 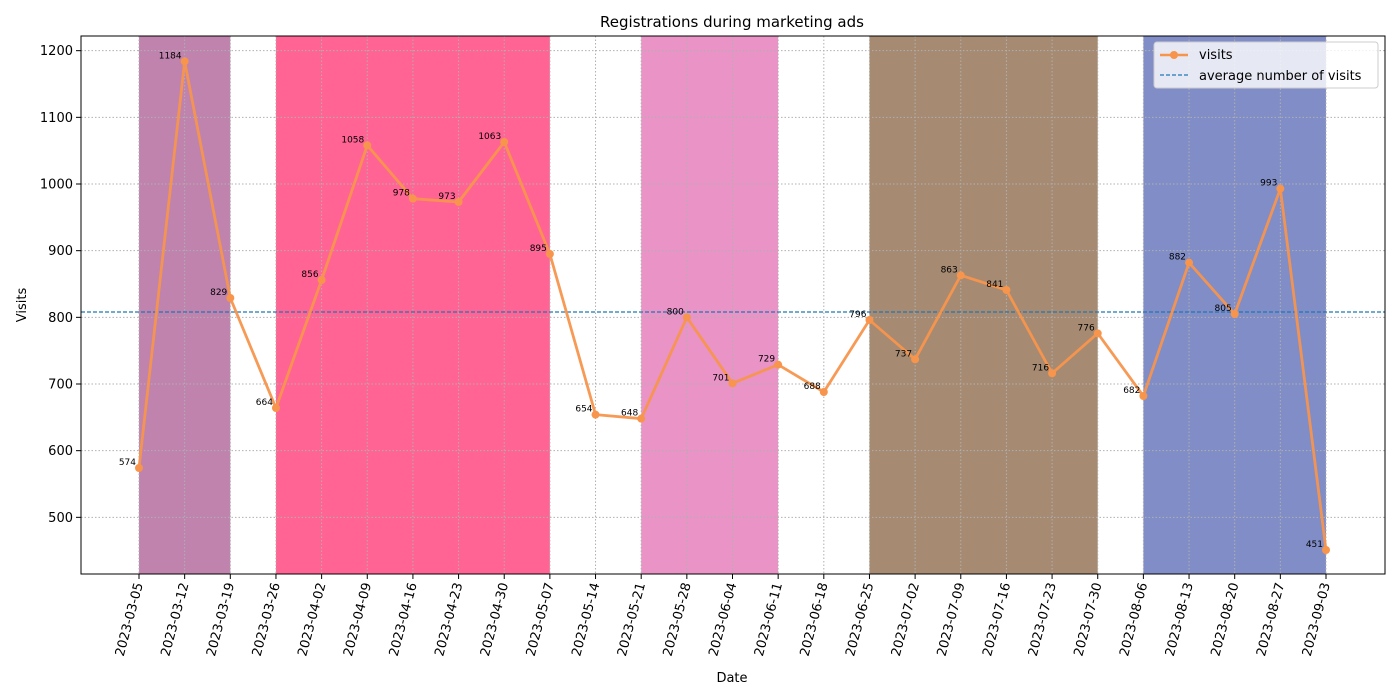 What do you see at coordinates (1226, 619) in the screenshot?
I see `x-tick-label: 2023-08-20` at bounding box center [1226, 619].